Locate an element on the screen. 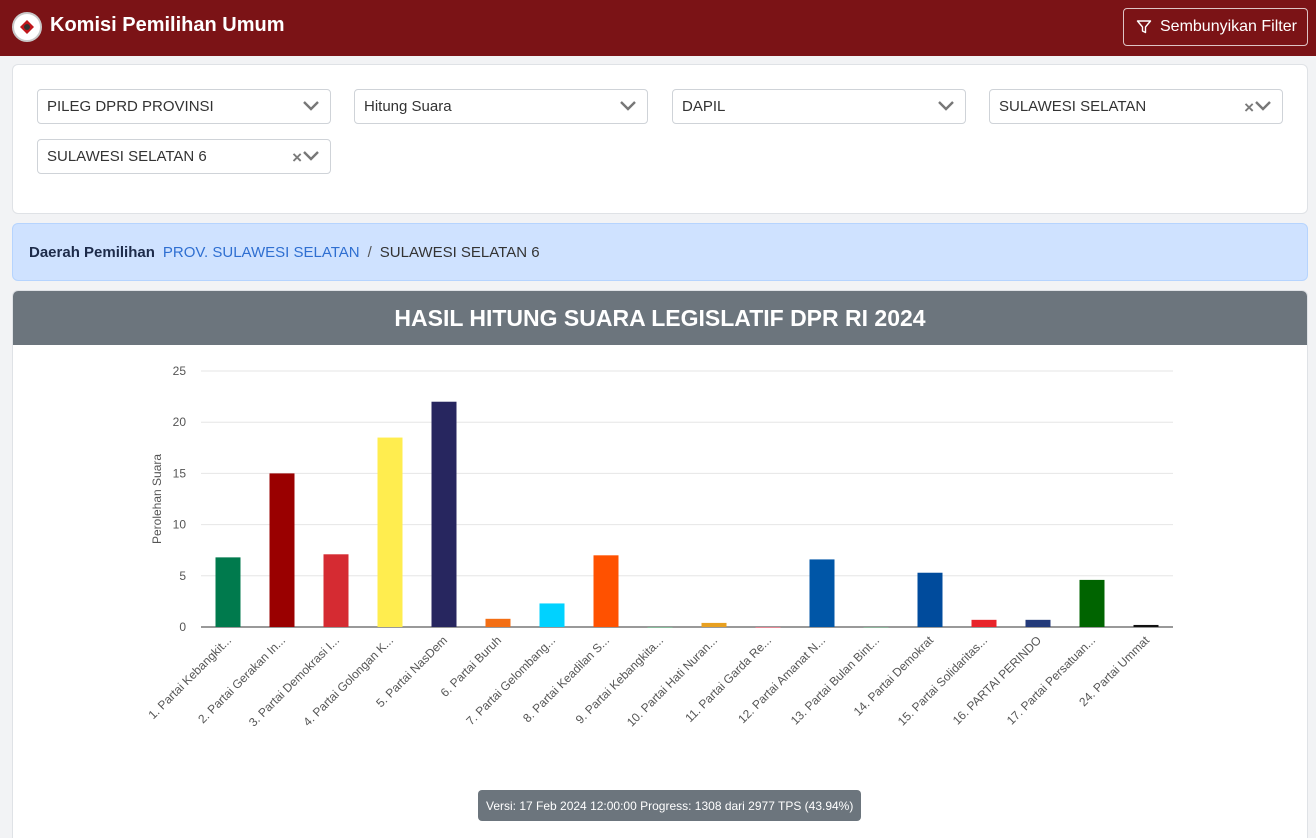  count-type-value: Hitung Suara is located at coordinates (408, 106).